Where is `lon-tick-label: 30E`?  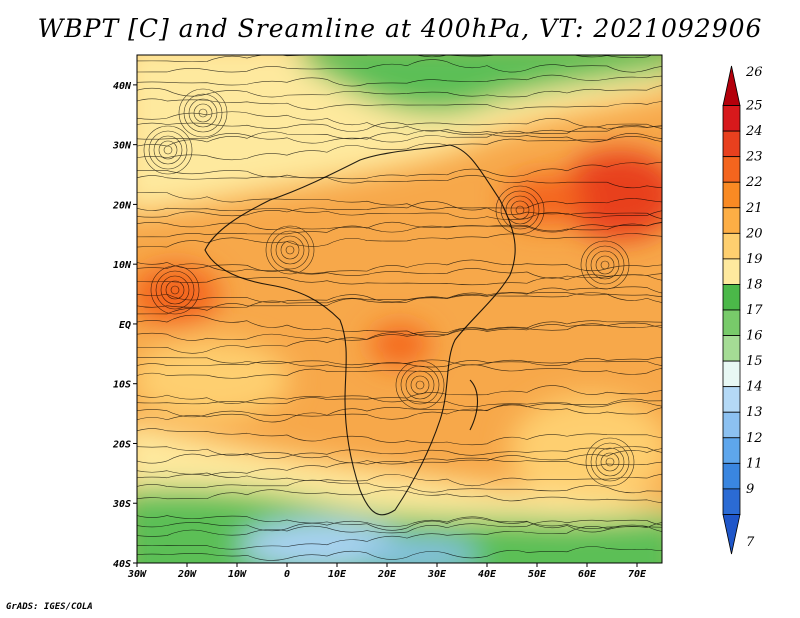 lon-tick-label: 30E is located at coordinates (437, 574).